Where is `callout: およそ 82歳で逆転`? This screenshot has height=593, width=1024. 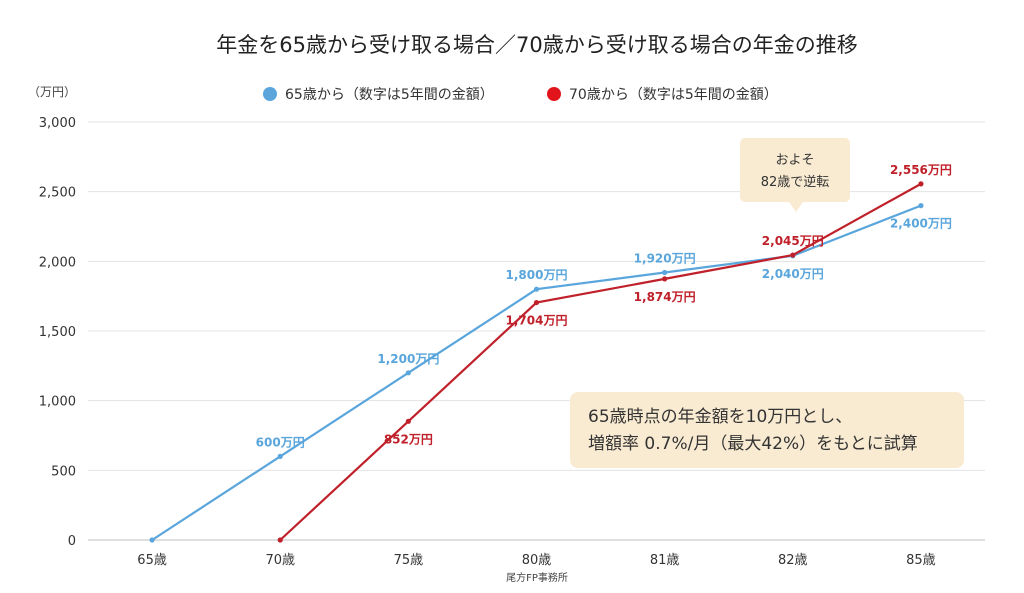 callout: およそ 82歳で逆転 is located at coordinates (795, 175).